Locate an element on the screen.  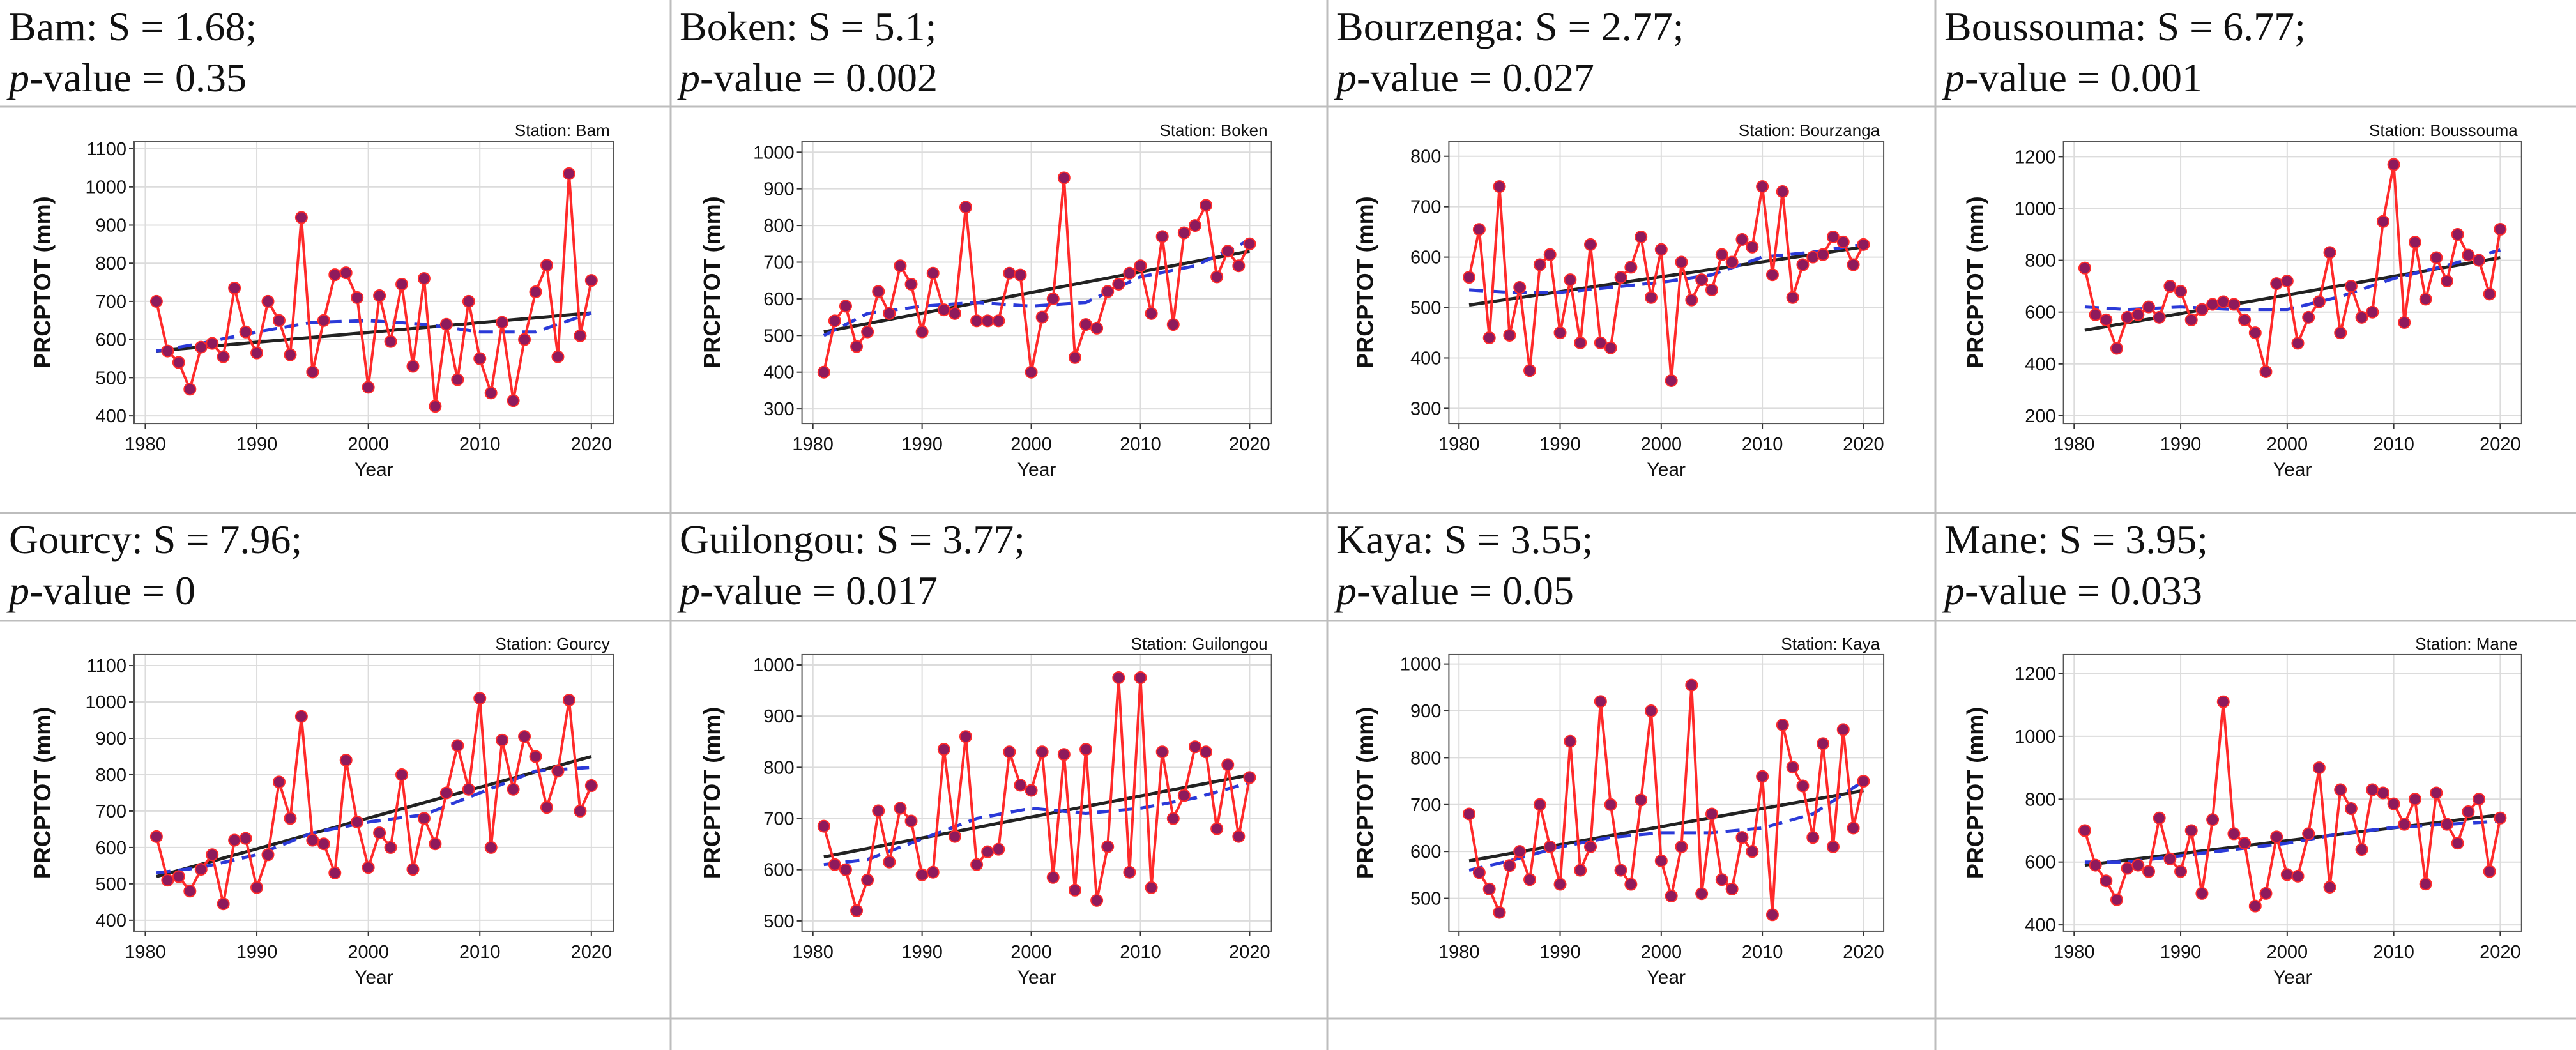
header-subtitle: p-value = 0.027 is located at coordinates (1465, 77).